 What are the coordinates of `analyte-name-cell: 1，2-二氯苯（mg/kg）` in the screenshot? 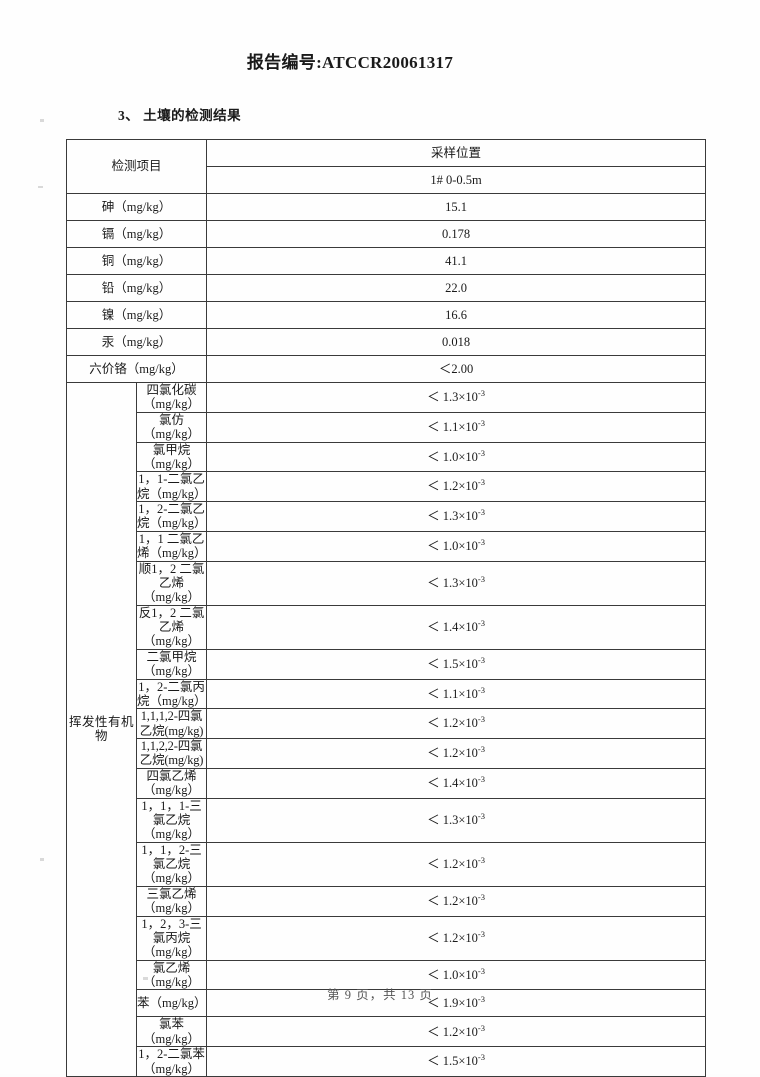 It's located at (172, 1061).